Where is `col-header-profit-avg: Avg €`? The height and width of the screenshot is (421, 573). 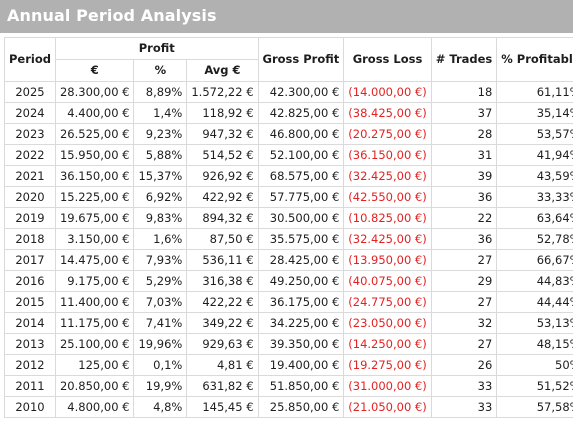
col-header-profit-avg: Avg € is located at coordinates (222, 70).